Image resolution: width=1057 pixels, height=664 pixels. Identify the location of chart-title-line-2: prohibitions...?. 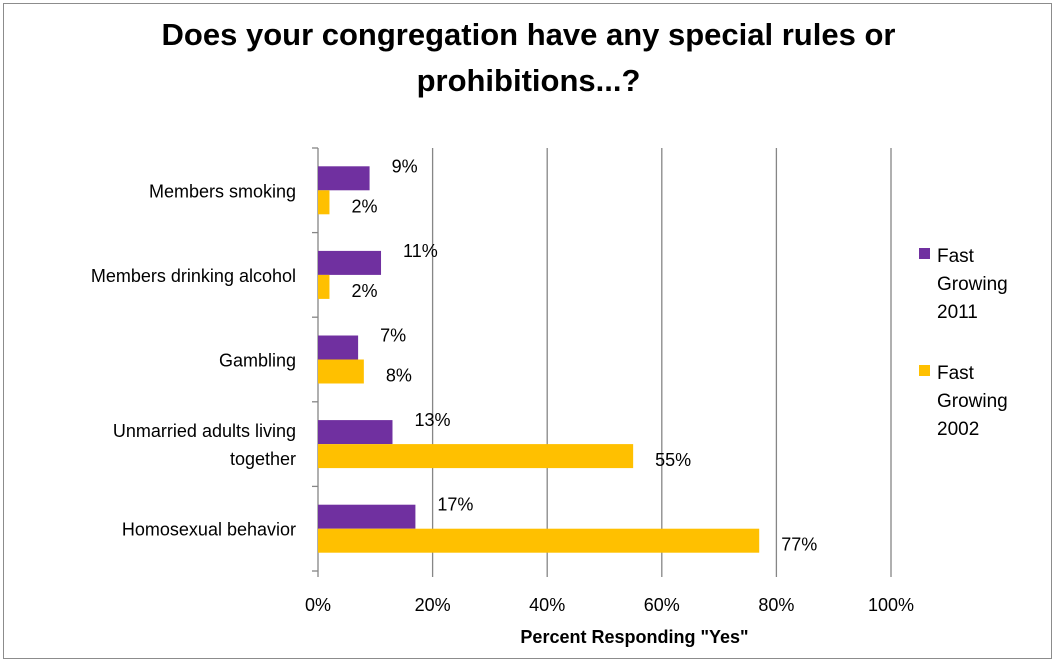
(528, 80).